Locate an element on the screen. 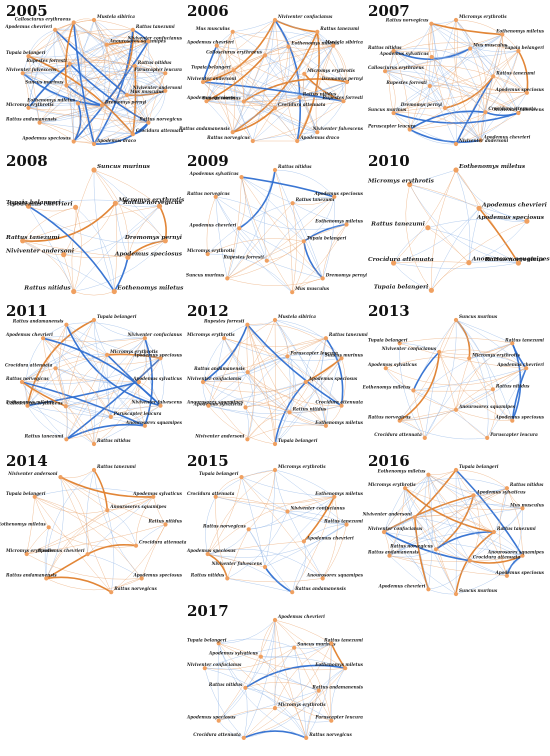 Image resolution: width=550 pixels, height=756 pixels. panel-year: 2016 is located at coordinates (389, 461).